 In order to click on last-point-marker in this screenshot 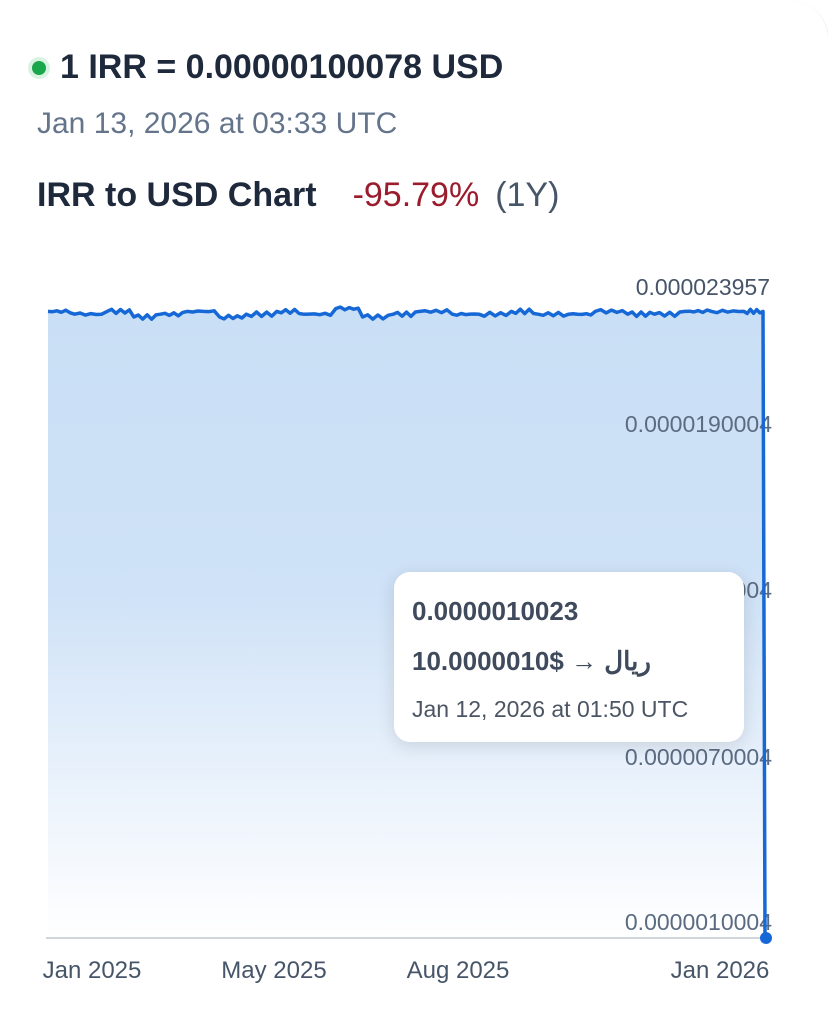, I will do `click(766, 938)`.